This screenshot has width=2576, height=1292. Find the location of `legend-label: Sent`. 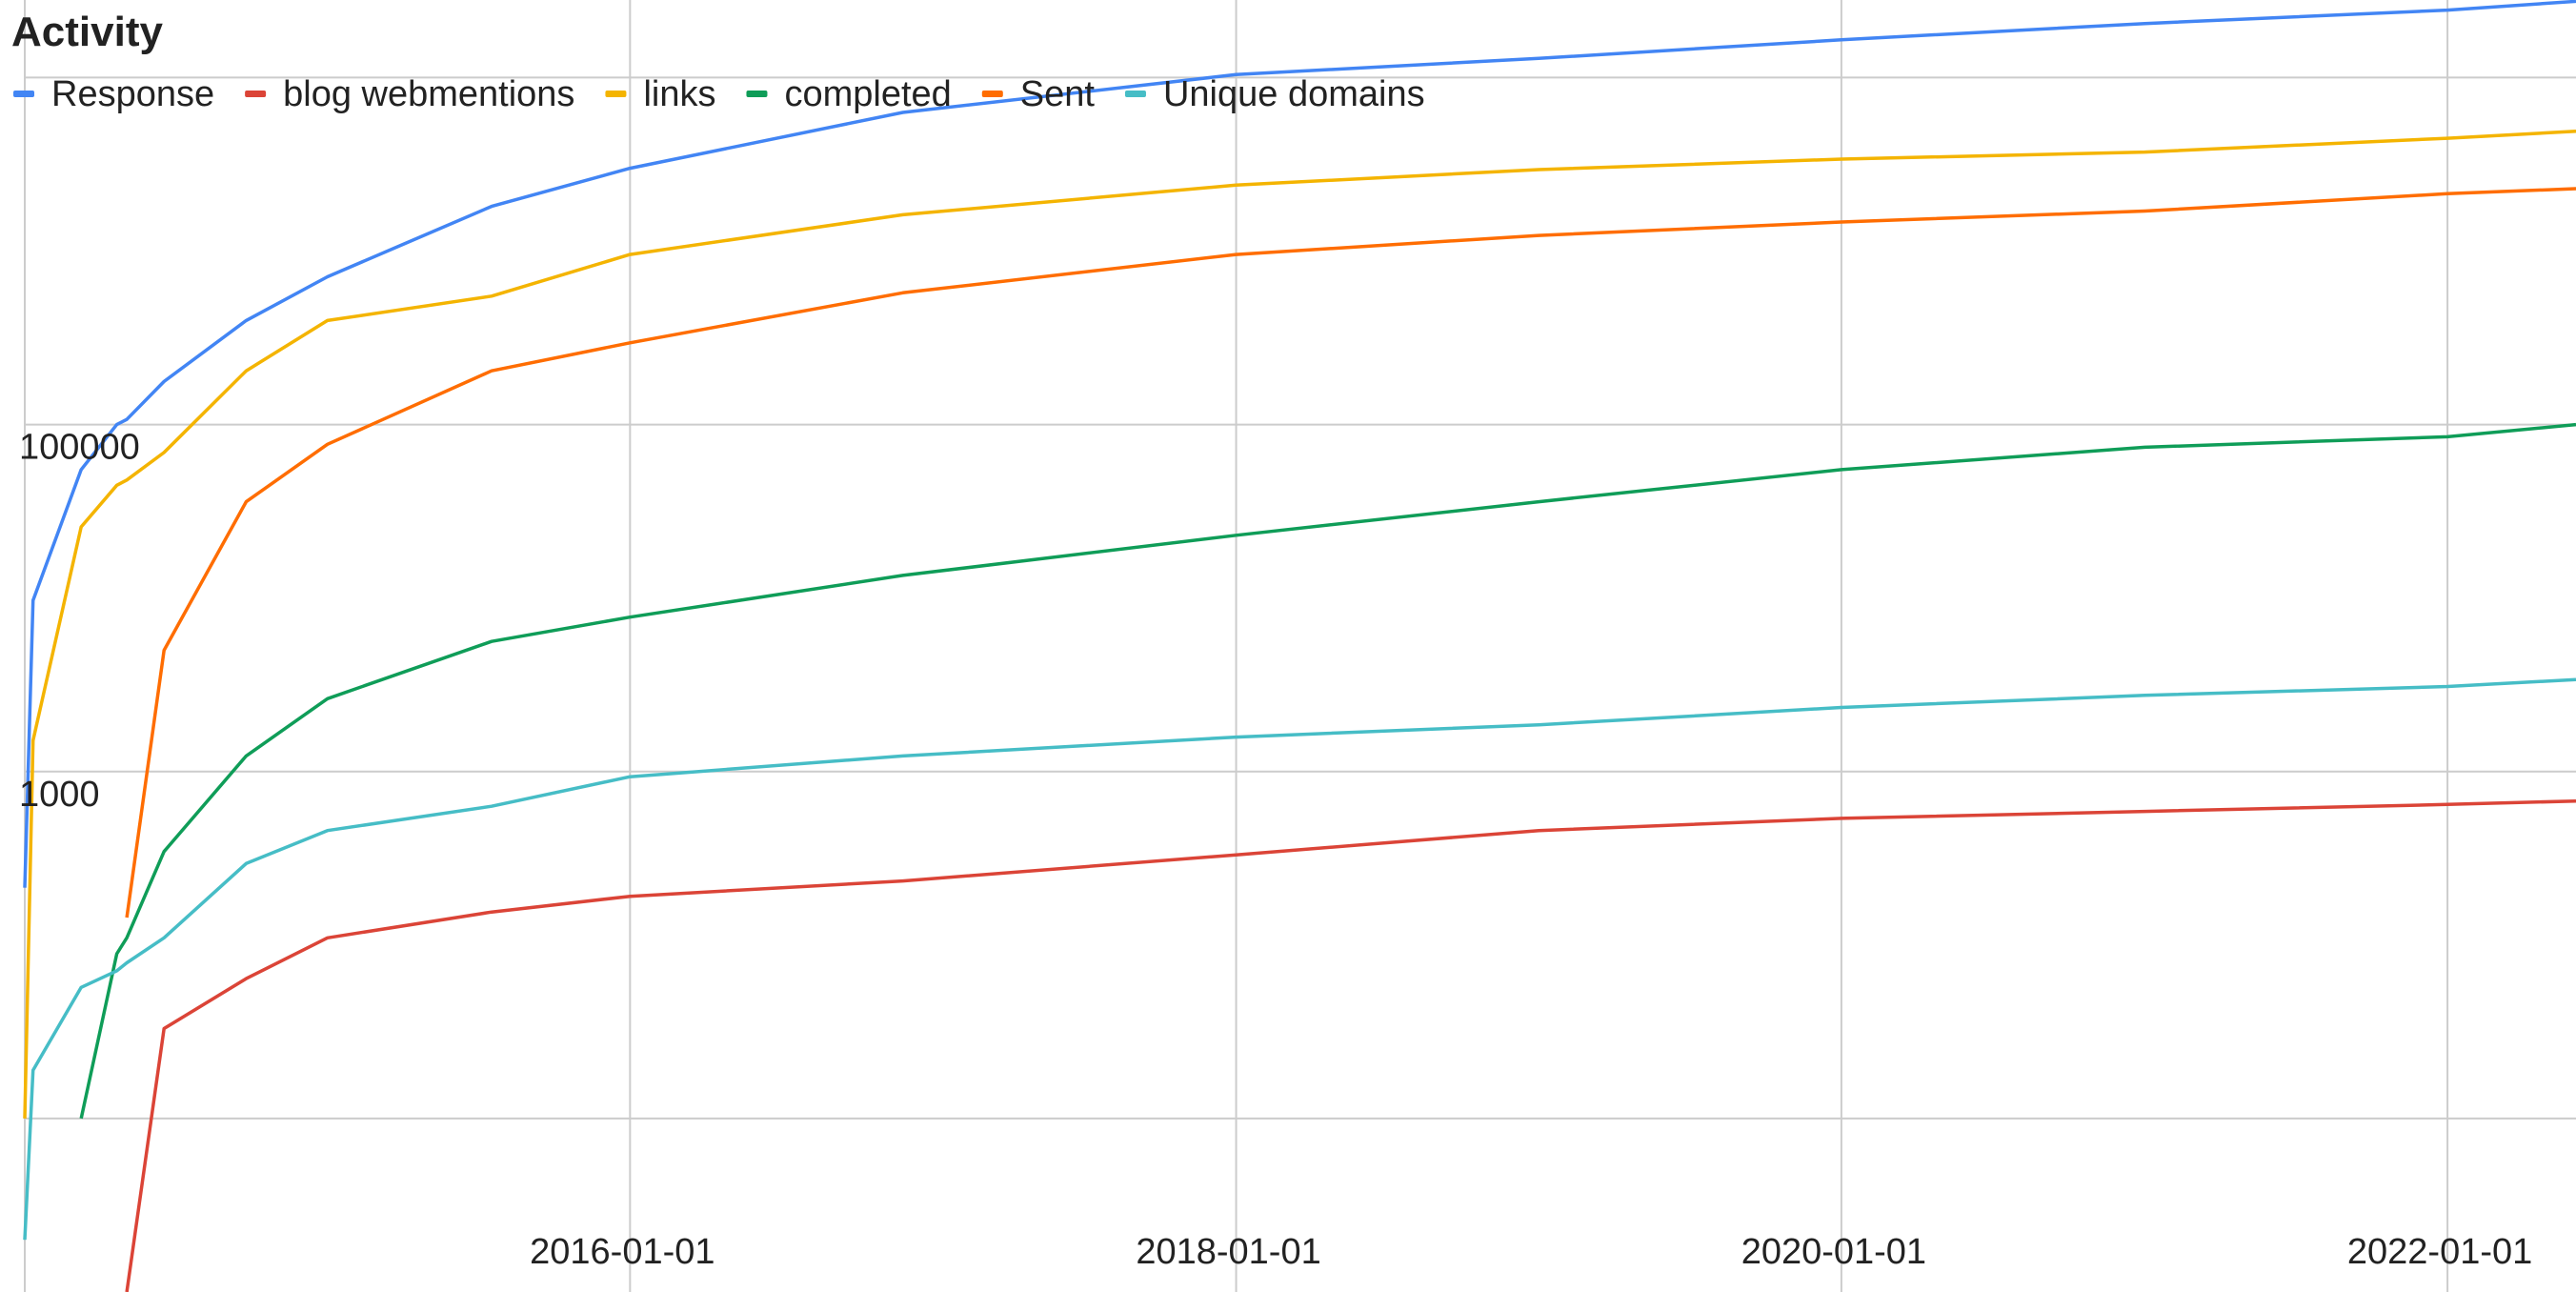

legend-label: Sent is located at coordinates (1058, 94).